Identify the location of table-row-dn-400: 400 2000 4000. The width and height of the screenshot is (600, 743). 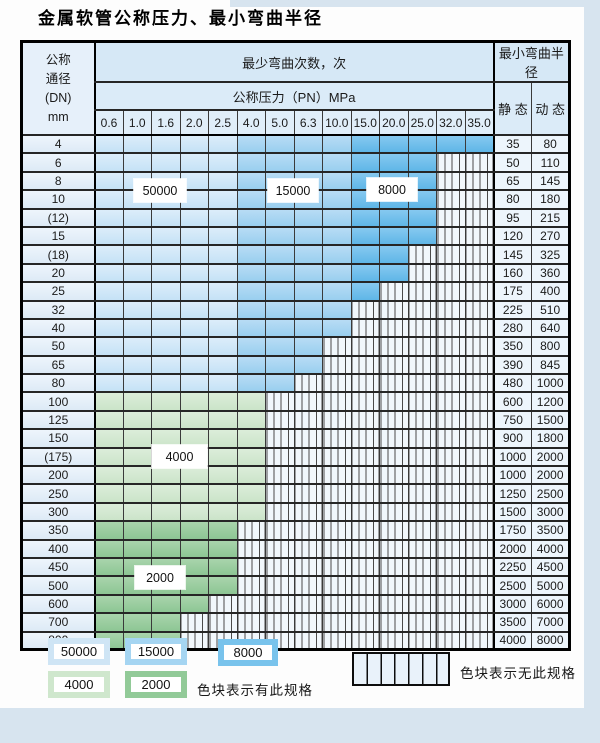
(296, 549).